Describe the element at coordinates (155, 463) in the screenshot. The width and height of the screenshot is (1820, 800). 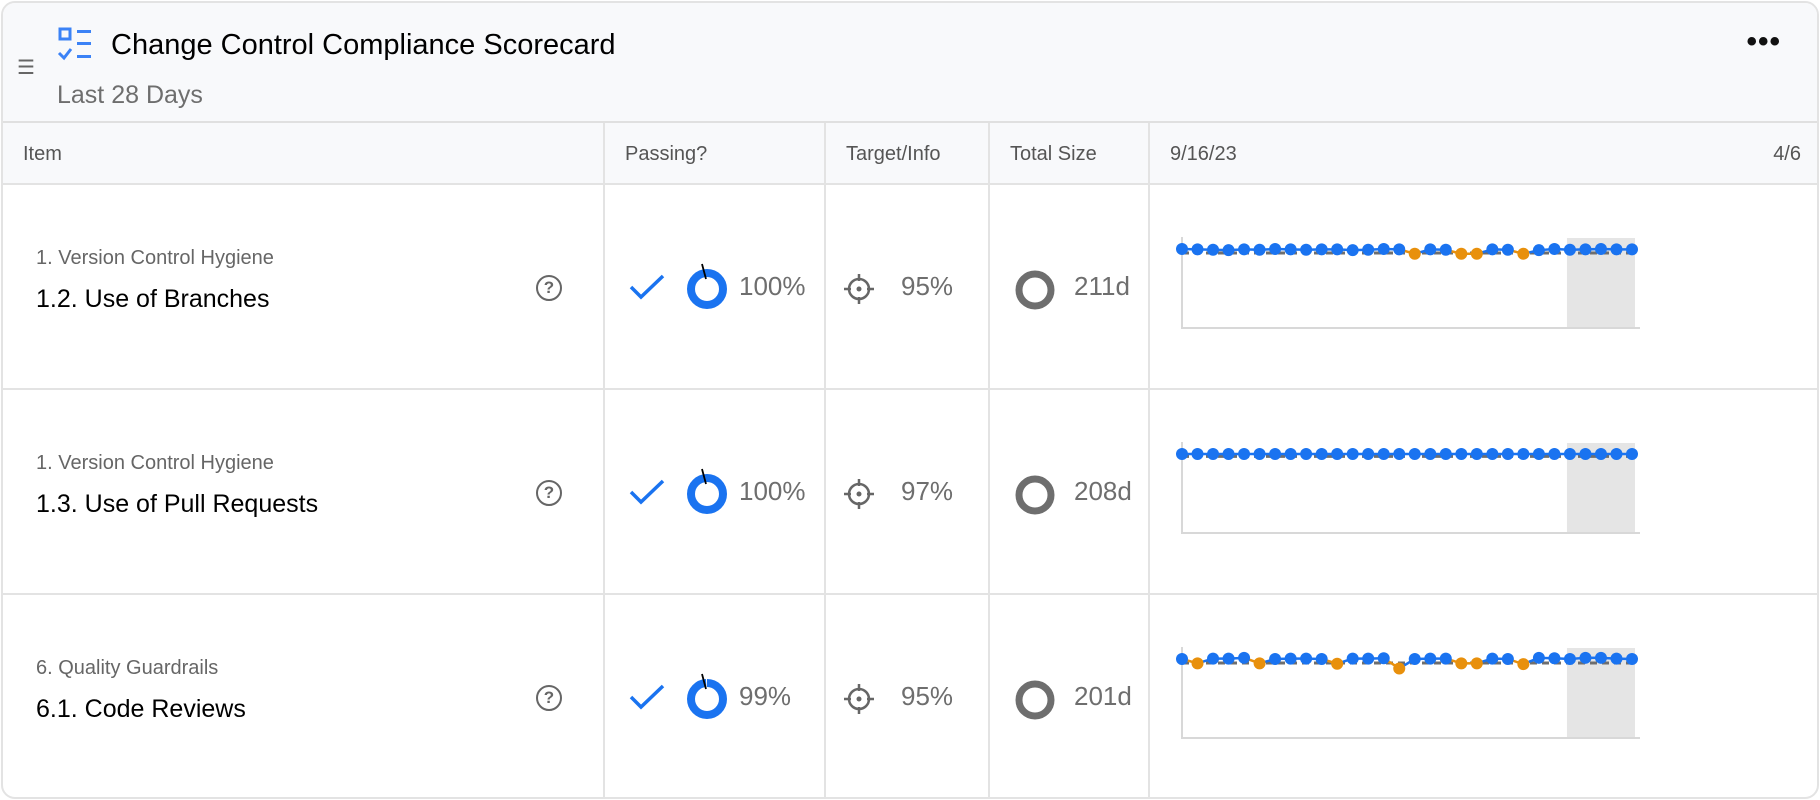
I see `item-category: 1. Version Control Hygiene` at that location.